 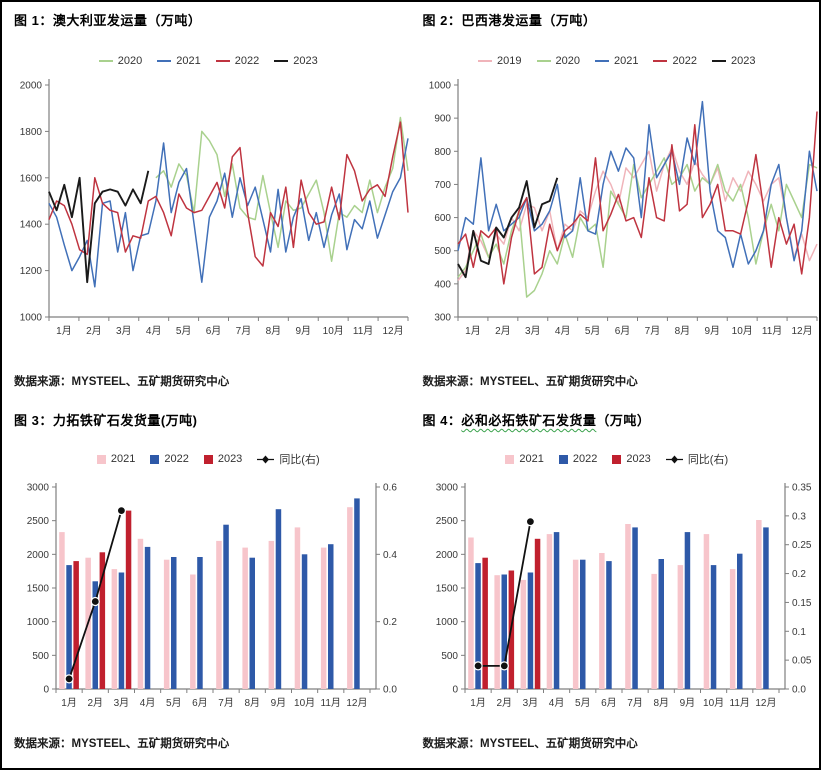 What do you see at coordinates (184, 331) in the screenshot?
I see `svg-text: 5月` at bounding box center [184, 331].